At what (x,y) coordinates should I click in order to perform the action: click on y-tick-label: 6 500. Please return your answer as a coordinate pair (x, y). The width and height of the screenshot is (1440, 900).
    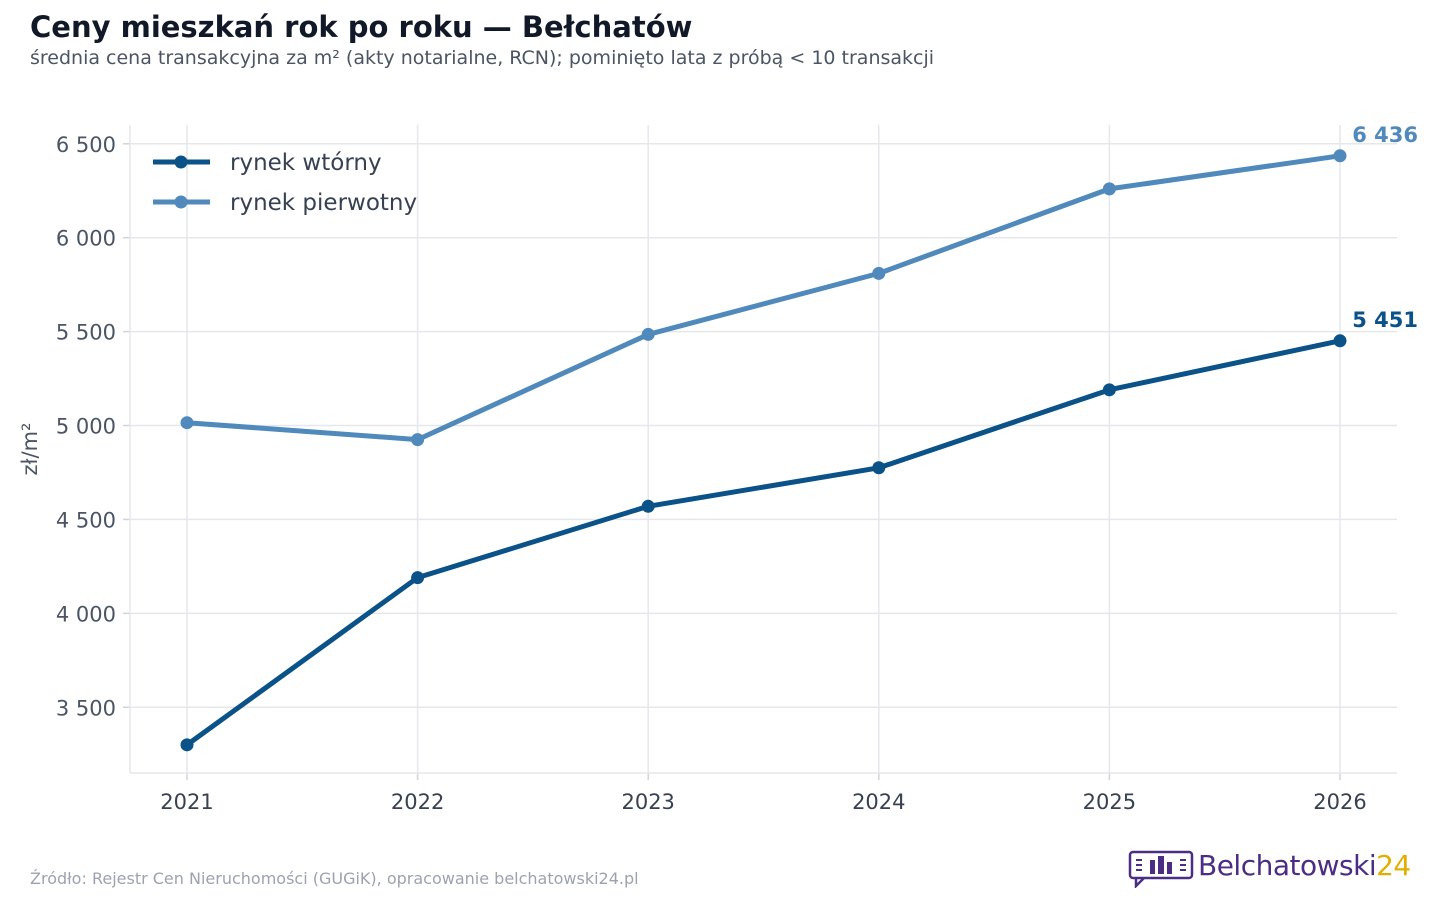
    Looking at the image, I should click on (86, 145).